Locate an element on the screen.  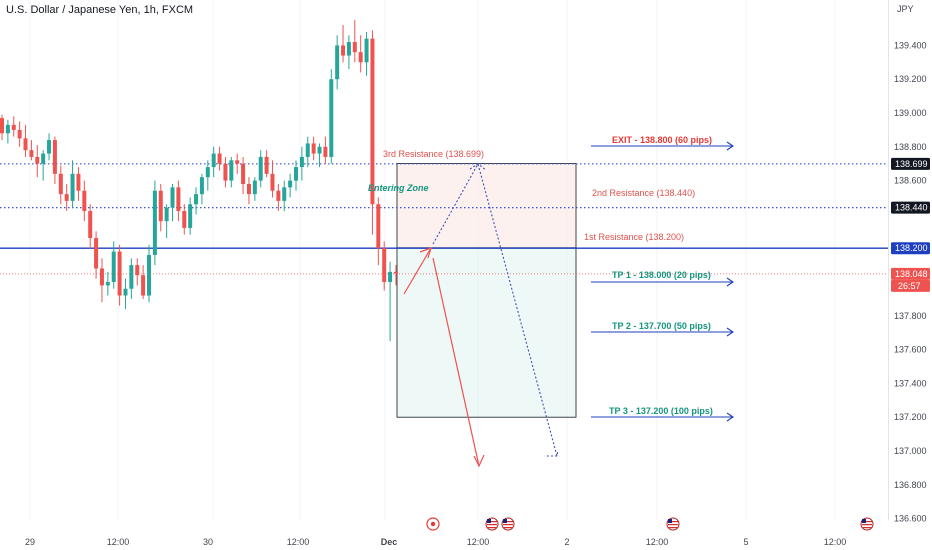
resistance-zone is located at coordinates (486, 206).